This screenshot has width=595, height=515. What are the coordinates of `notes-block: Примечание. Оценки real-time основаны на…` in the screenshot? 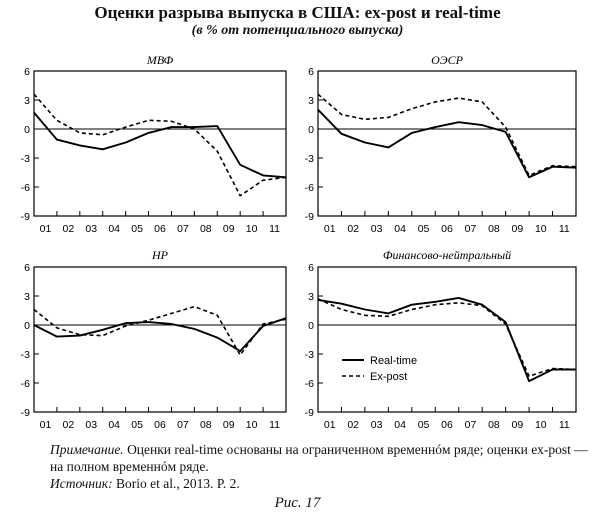 It's located at (318, 466).